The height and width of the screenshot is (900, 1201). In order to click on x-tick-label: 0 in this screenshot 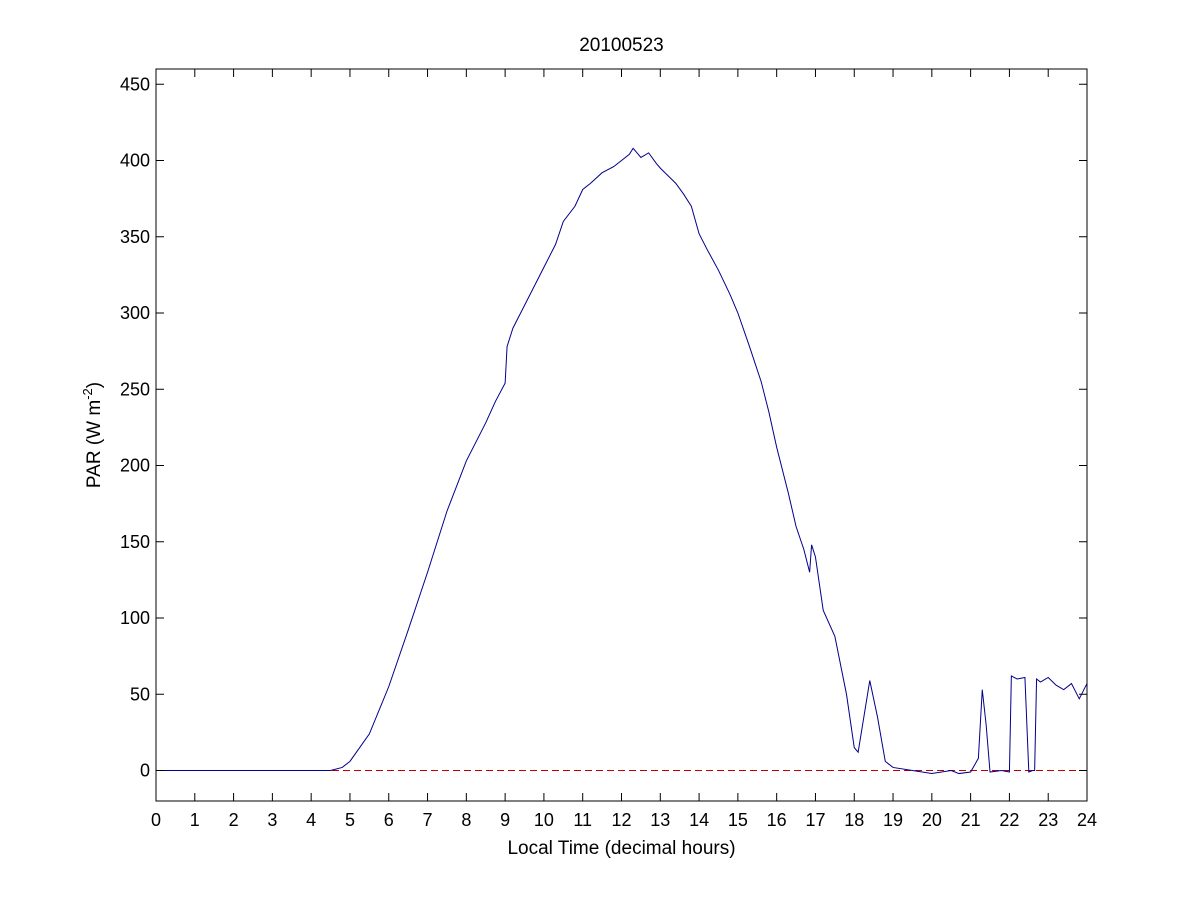, I will do `click(156, 820)`.